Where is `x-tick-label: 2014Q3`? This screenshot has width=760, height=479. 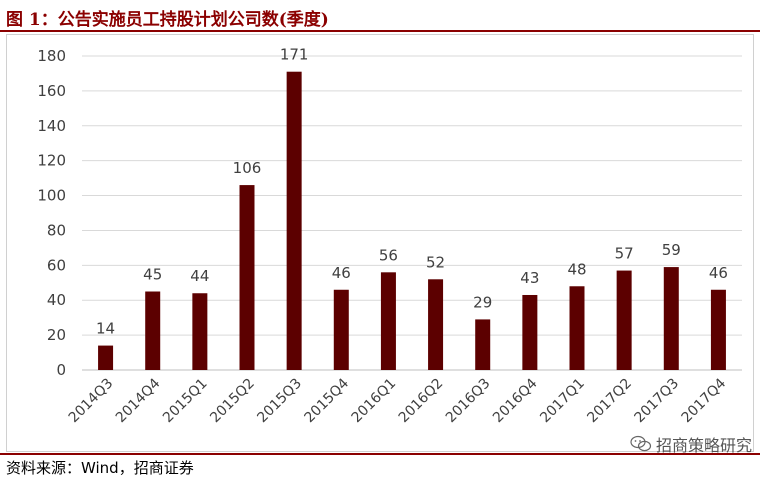
x-tick-label: 2014Q3 is located at coordinates (91, 401).